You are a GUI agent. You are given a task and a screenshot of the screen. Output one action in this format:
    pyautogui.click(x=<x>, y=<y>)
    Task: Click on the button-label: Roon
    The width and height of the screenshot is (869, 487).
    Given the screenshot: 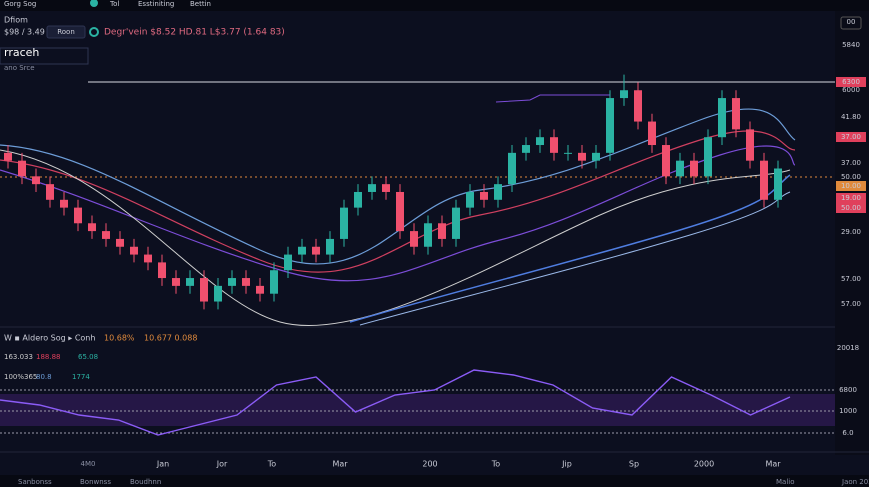 What is the action you would take?
    pyautogui.click(x=66, y=32)
    